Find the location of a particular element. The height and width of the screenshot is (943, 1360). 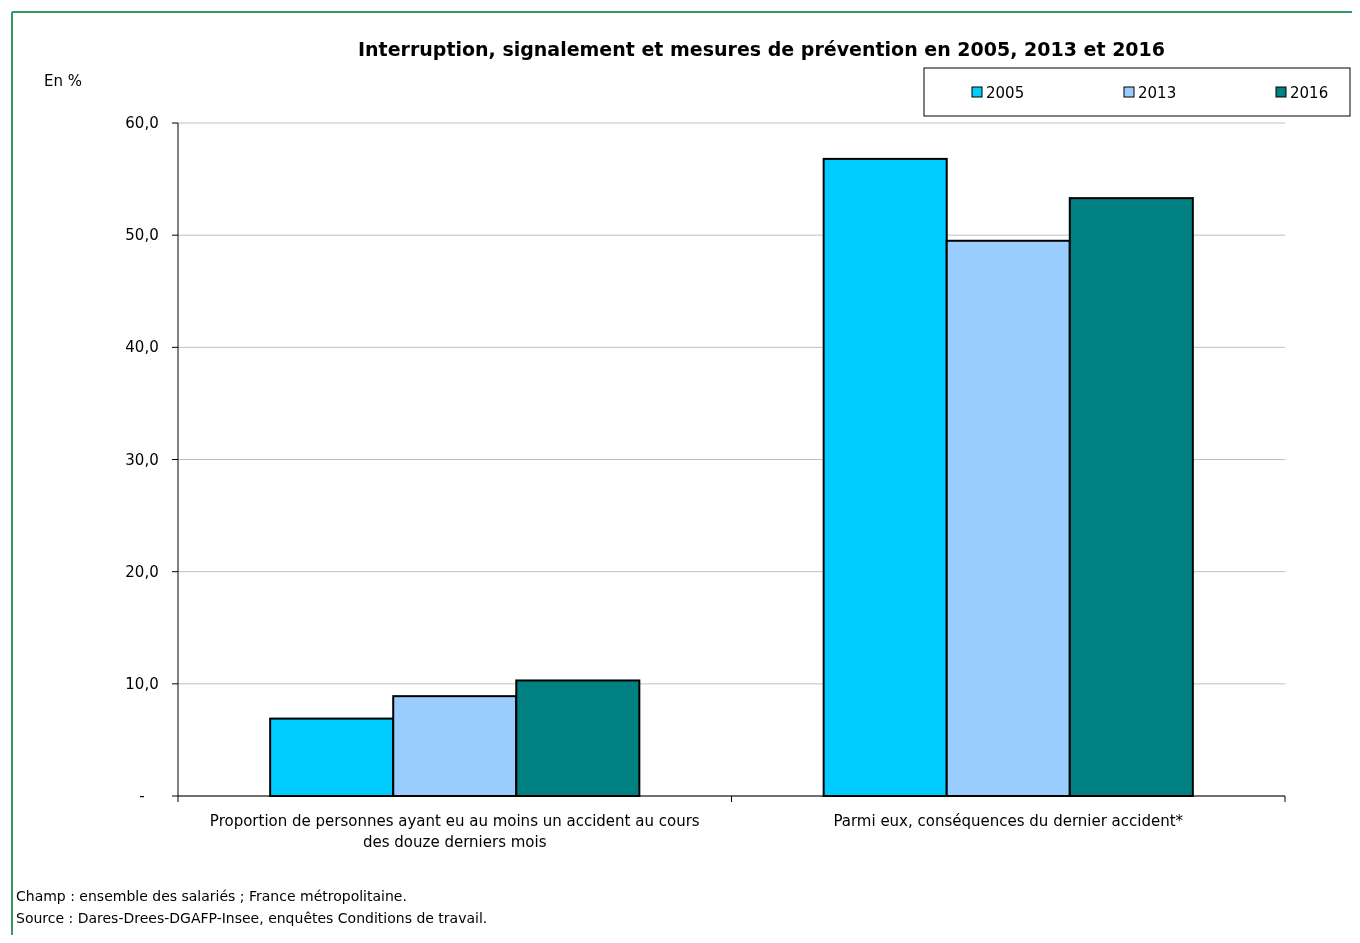

y-tick-label: 50,0 is located at coordinates (142, 235).